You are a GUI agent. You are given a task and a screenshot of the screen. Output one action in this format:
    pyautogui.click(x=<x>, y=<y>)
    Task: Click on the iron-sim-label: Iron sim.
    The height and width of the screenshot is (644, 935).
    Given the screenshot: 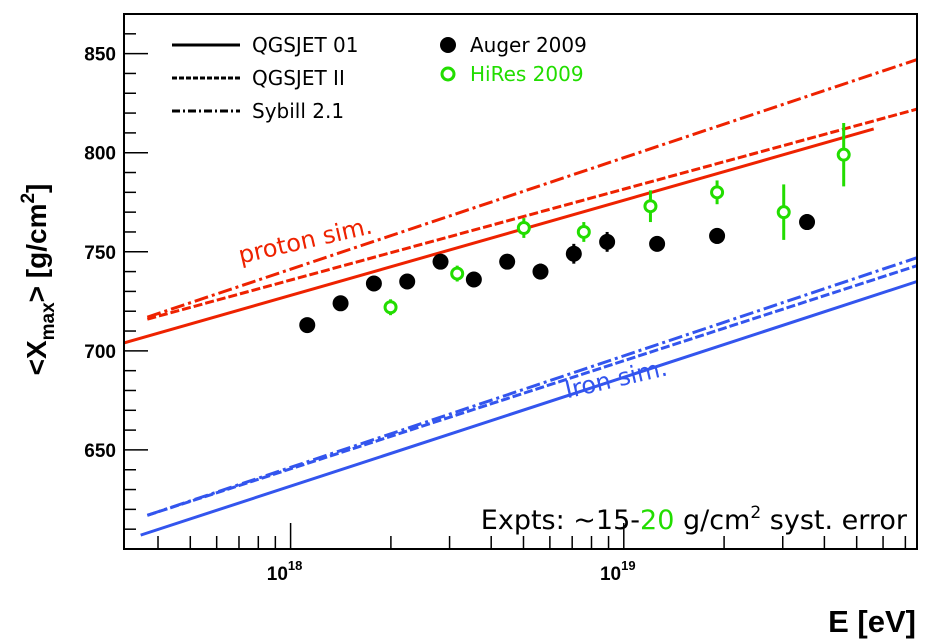 What is the action you would take?
    pyautogui.click(x=616, y=379)
    